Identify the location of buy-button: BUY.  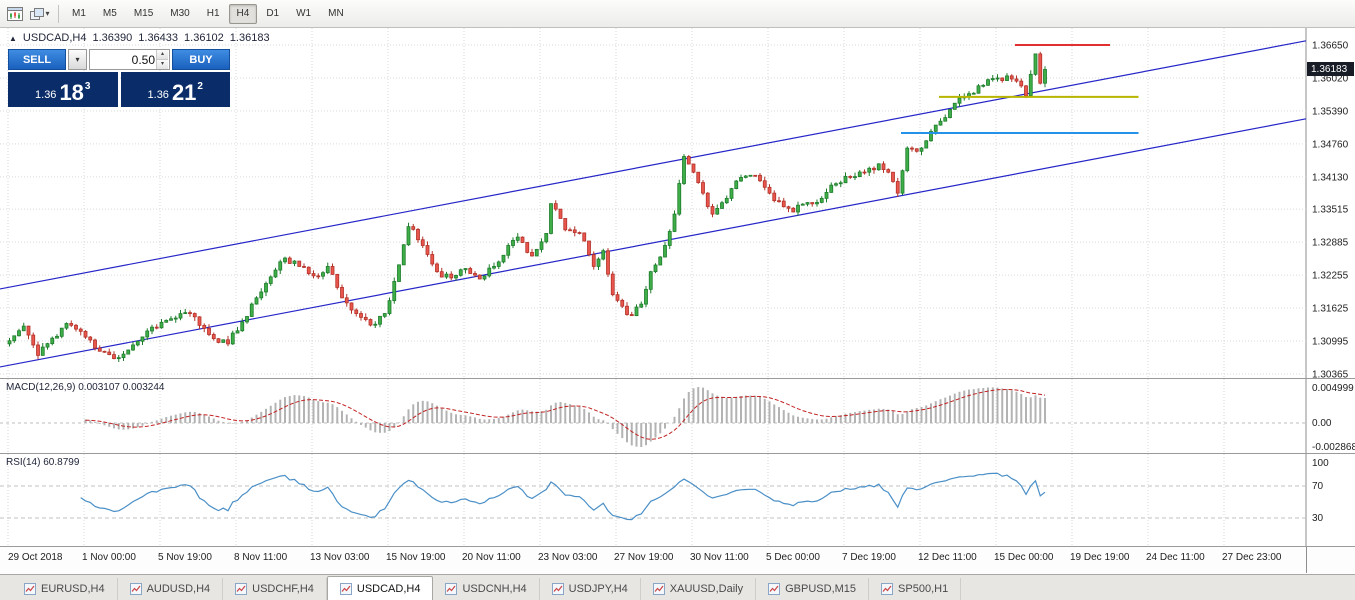
(201, 59).